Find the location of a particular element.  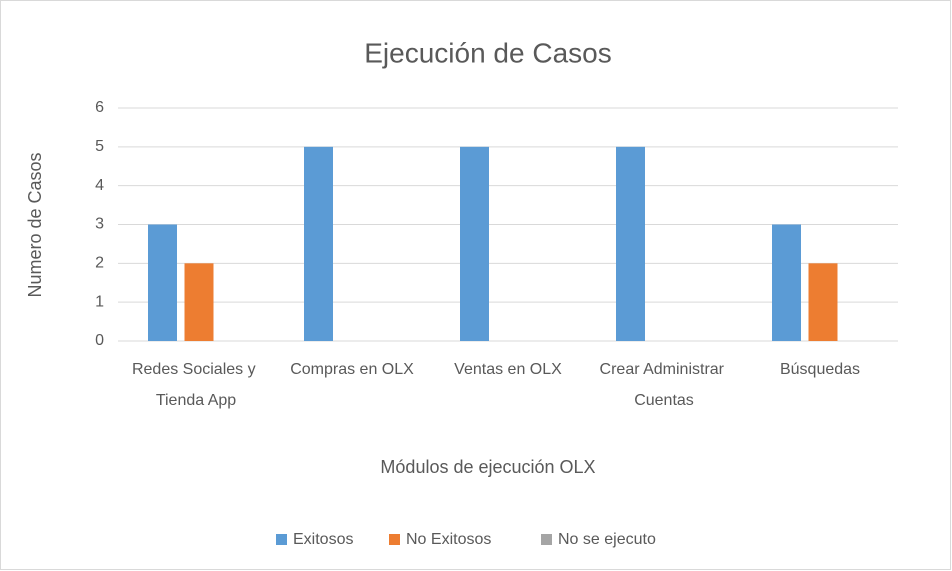

legend-label: No Exitosos is located at coordinates (448, 539).